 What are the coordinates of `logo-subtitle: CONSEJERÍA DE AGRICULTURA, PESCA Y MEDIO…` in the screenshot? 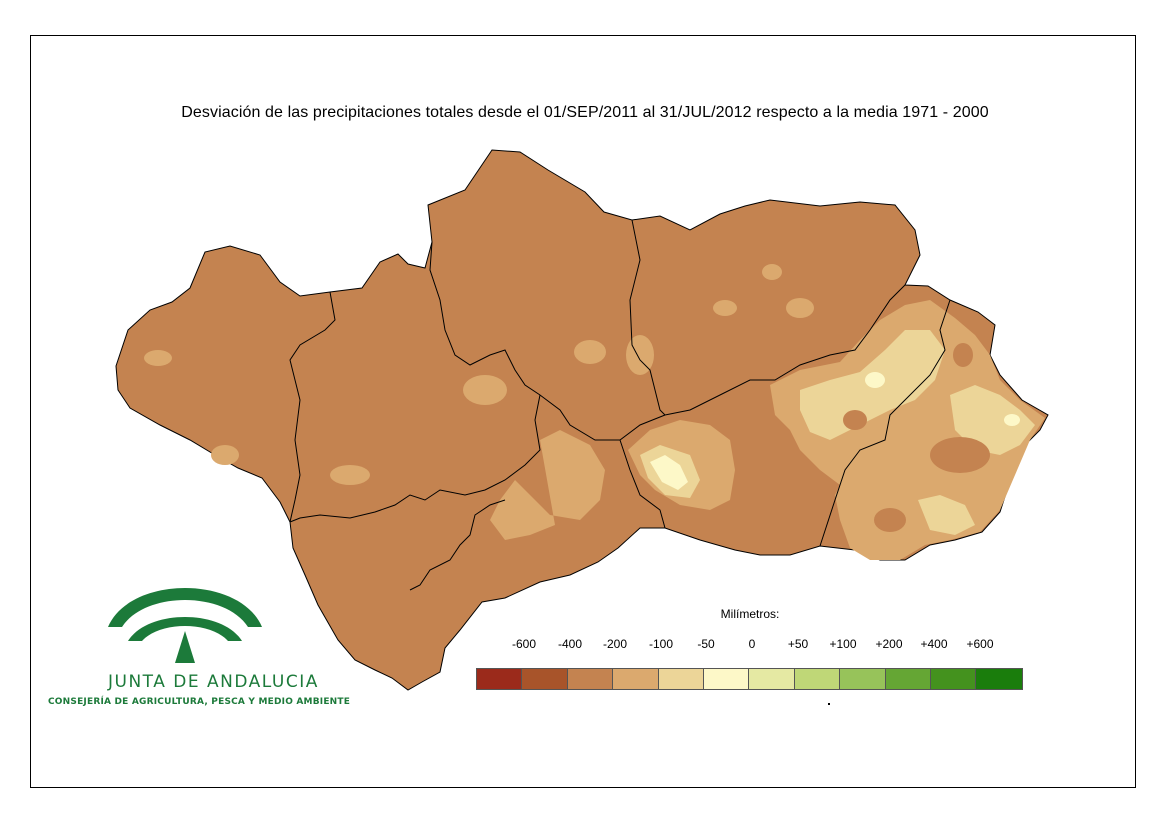 It's located at (199, 702).